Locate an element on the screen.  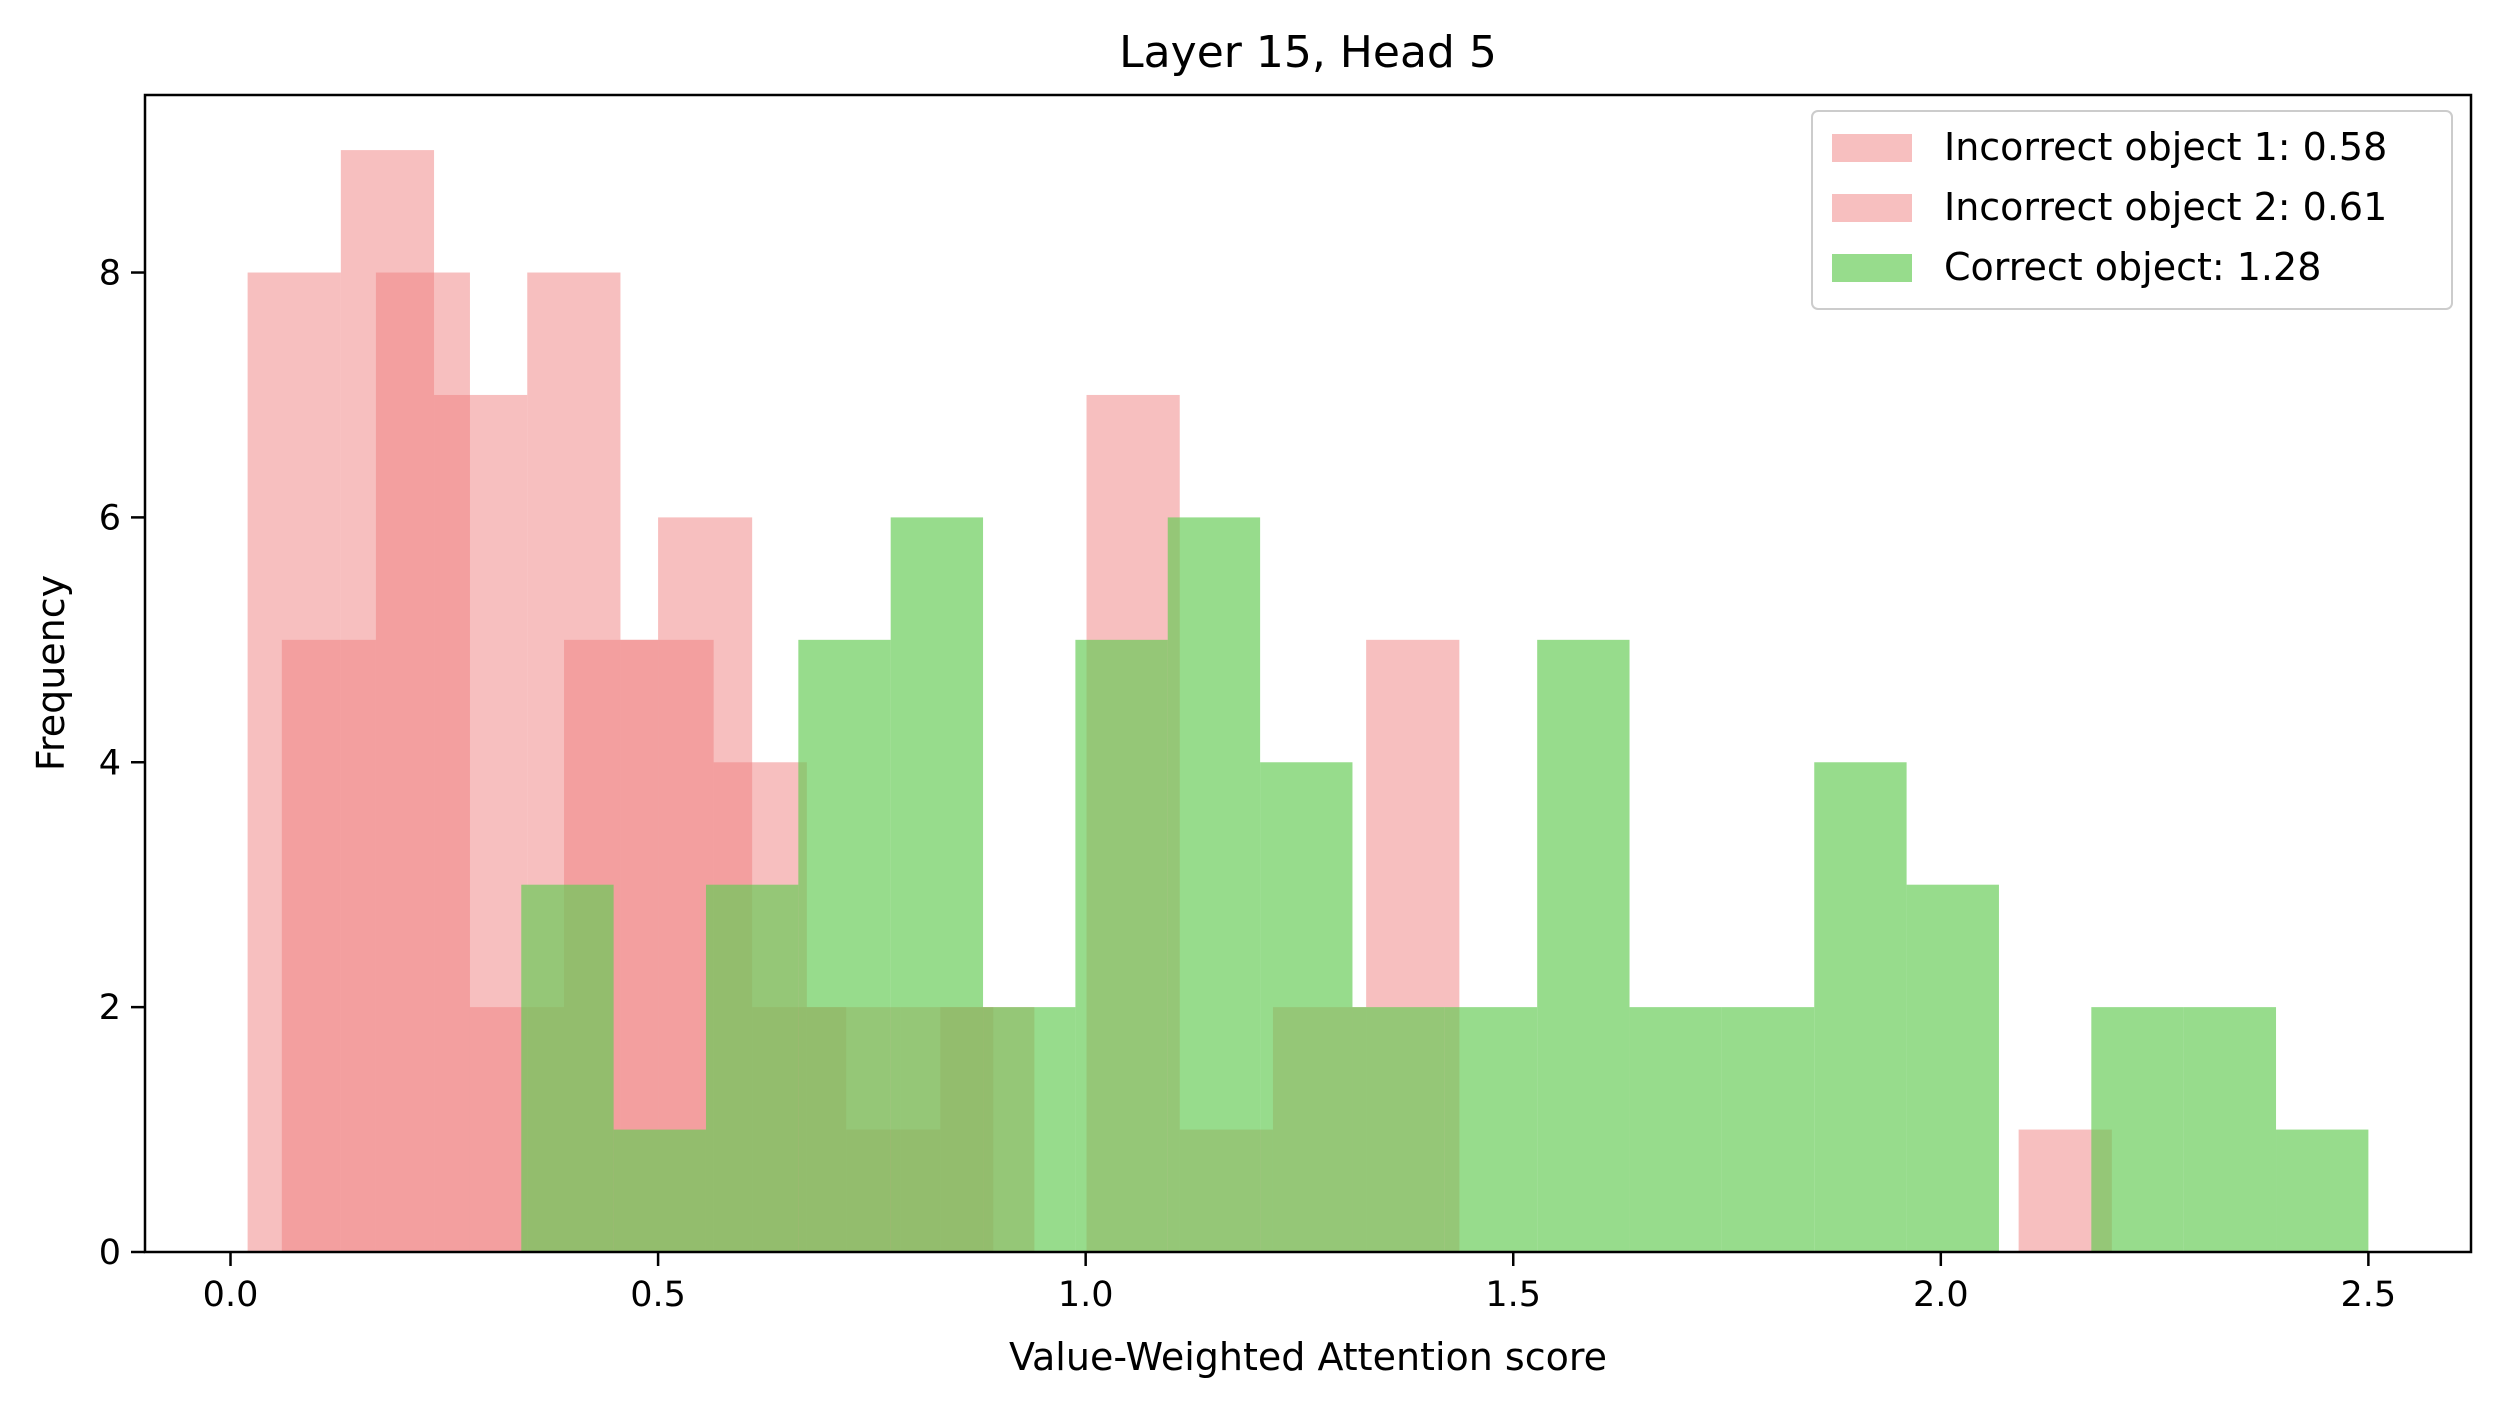
x-tick-label: 2.0 is located at coordinates (1941, 1295).